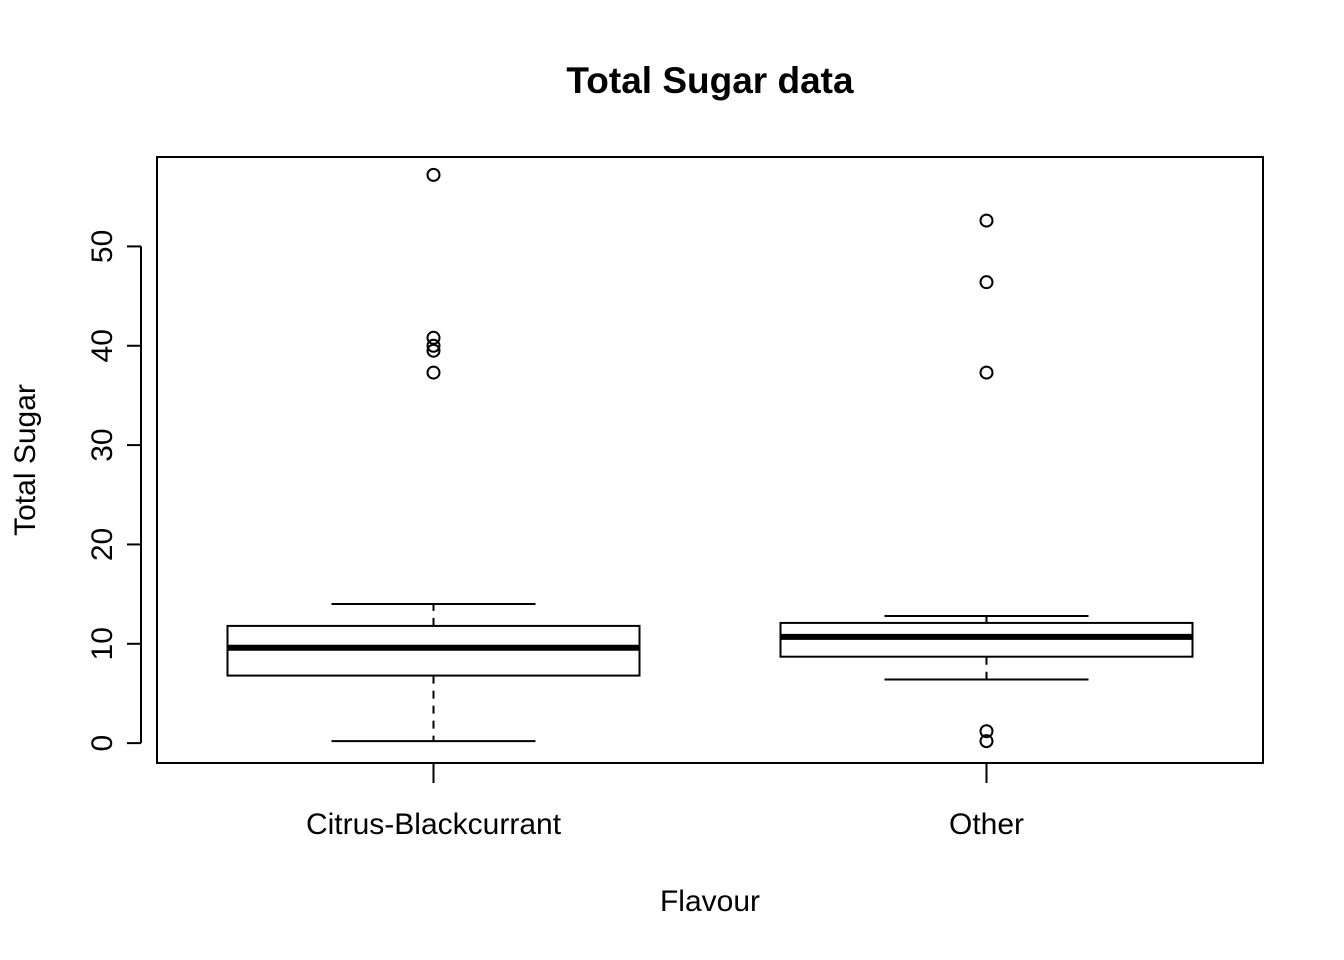  What do you see at coordinates (710, 80) in the screenshot?
I see `chart-title: Total Sugar data` at bounding box center [710, 80].